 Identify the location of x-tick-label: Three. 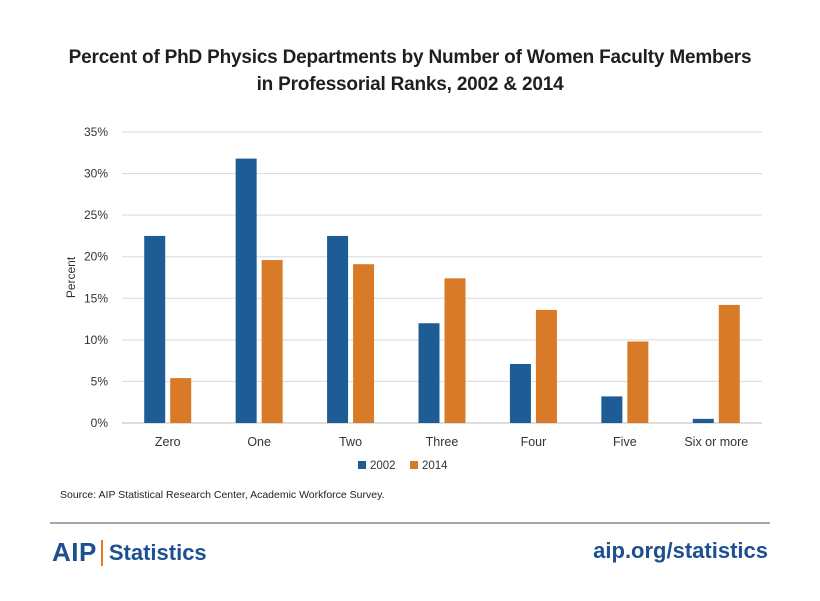
(442, 442).